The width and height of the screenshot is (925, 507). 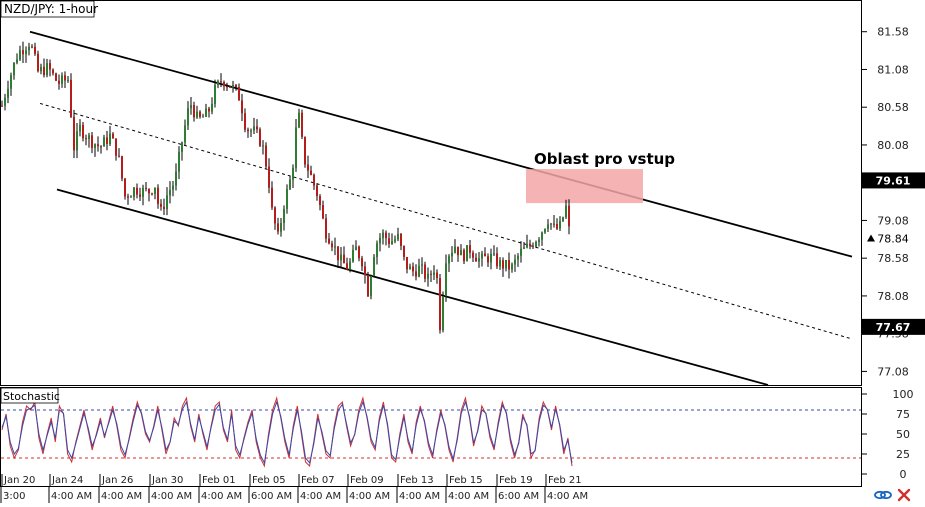 What do you see at coordinates (903, 434) in the screenshot?
I see `stoch-tick-label: 50` at bounding box center [903, 434].